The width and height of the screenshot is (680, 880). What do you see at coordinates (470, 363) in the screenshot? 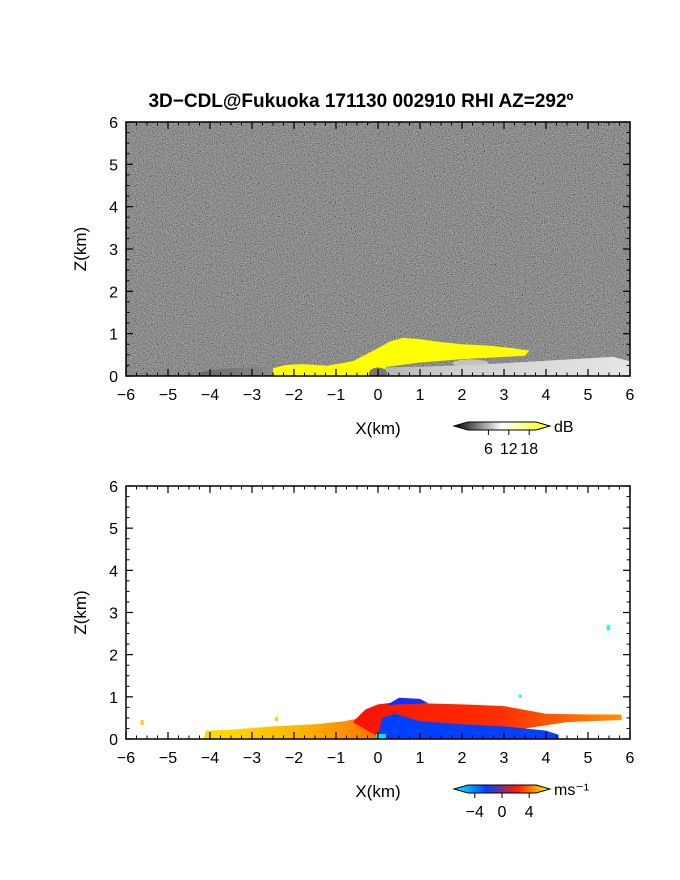
I see `clutter-streak` at bounding box center [470, 363].